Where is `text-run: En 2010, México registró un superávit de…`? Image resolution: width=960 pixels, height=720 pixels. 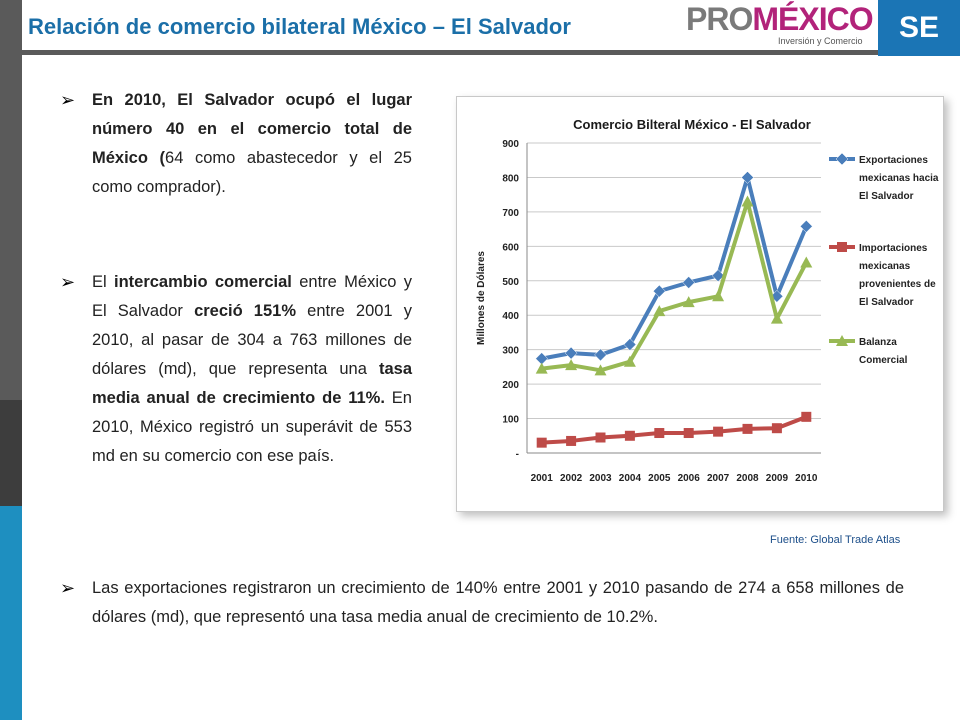
text-run: En 2010, México registró un superávit de… is located at coordinates (252, 427).